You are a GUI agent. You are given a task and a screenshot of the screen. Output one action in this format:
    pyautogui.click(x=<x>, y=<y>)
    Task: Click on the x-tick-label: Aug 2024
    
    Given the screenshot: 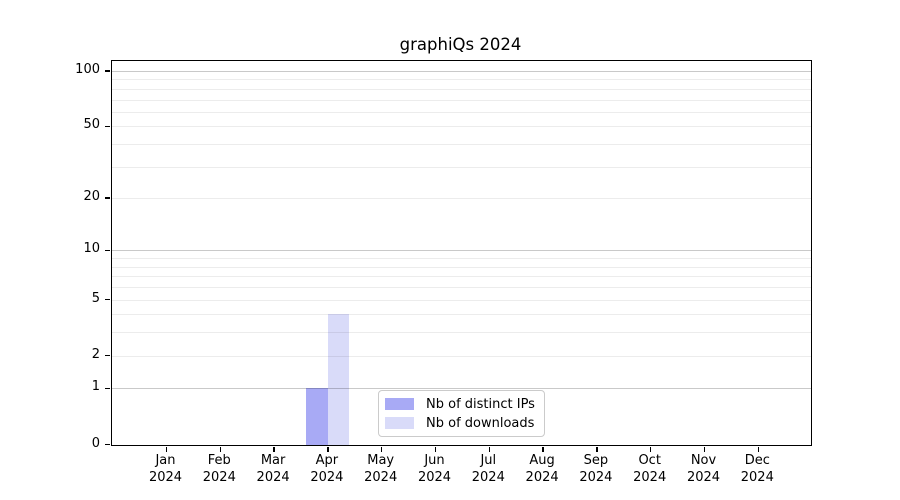 What is the action you would take?
    pyautogui.click(x=542, y=469)
    